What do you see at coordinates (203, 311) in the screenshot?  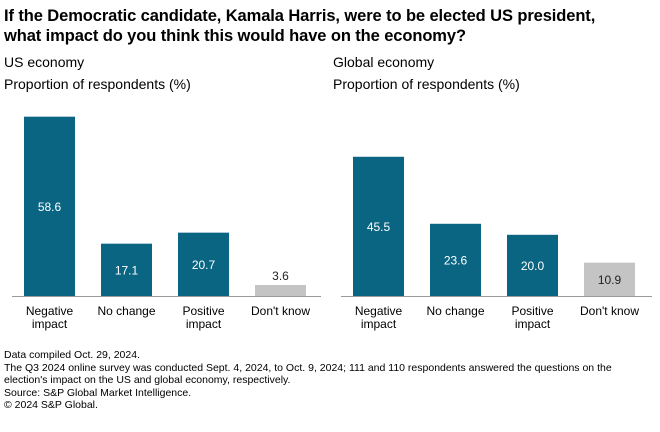 I see `us-category-label-positive-impact-1: Positive` at bounding box center [203, 311].